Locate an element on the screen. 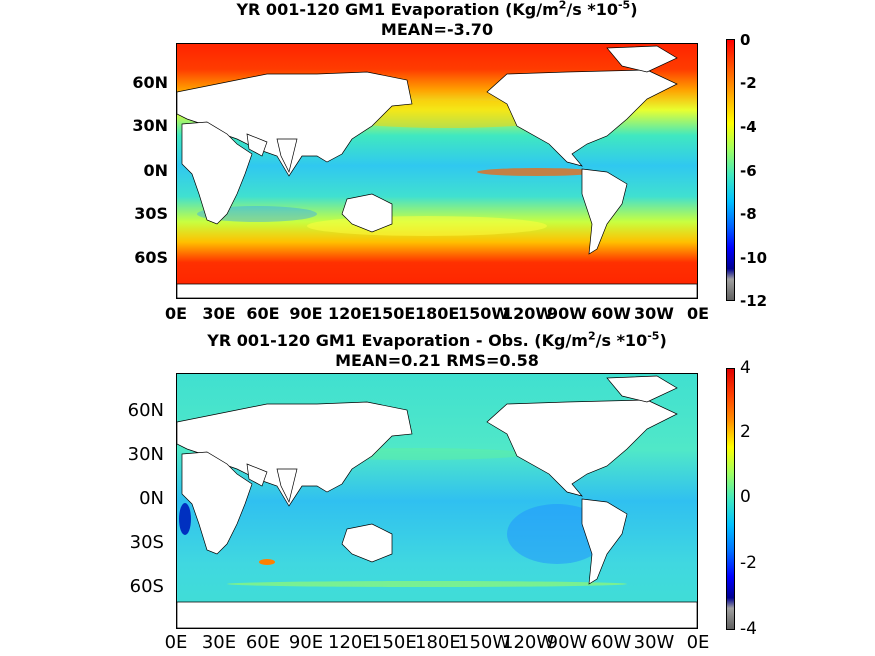 The width and height of the screenshot is (875, 656). panel2-subtitle: MEAN=0.21 RMS=0.58 is located at coordinates (437, 360).